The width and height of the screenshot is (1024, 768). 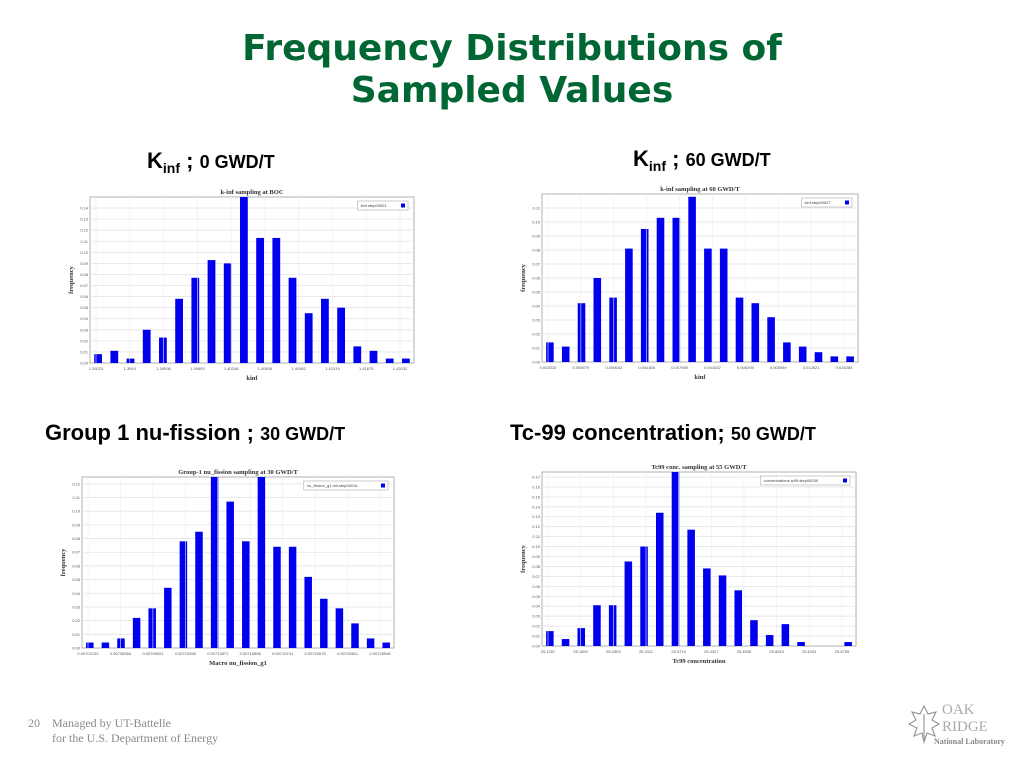 What do you see at coordinates (153, 653) in the screenshot?
I see `x-tick-label: 0.00708001` at bounding box center [153, 653].